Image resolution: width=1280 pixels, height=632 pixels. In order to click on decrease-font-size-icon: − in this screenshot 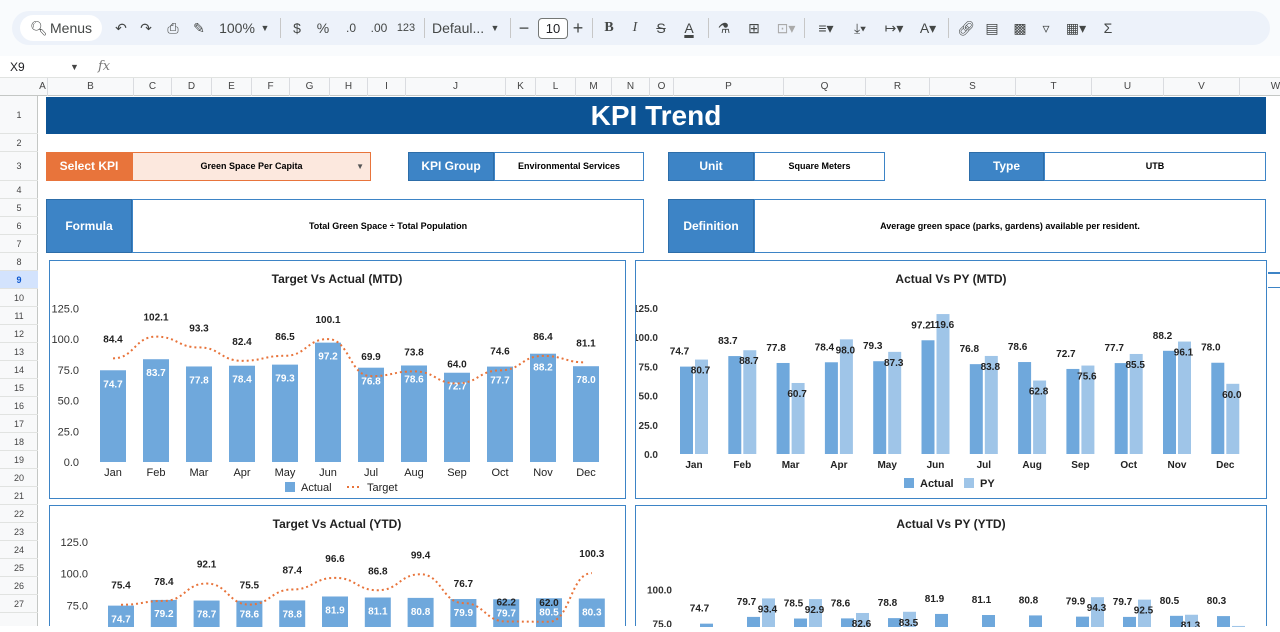, I will do `click(524, 28)`.